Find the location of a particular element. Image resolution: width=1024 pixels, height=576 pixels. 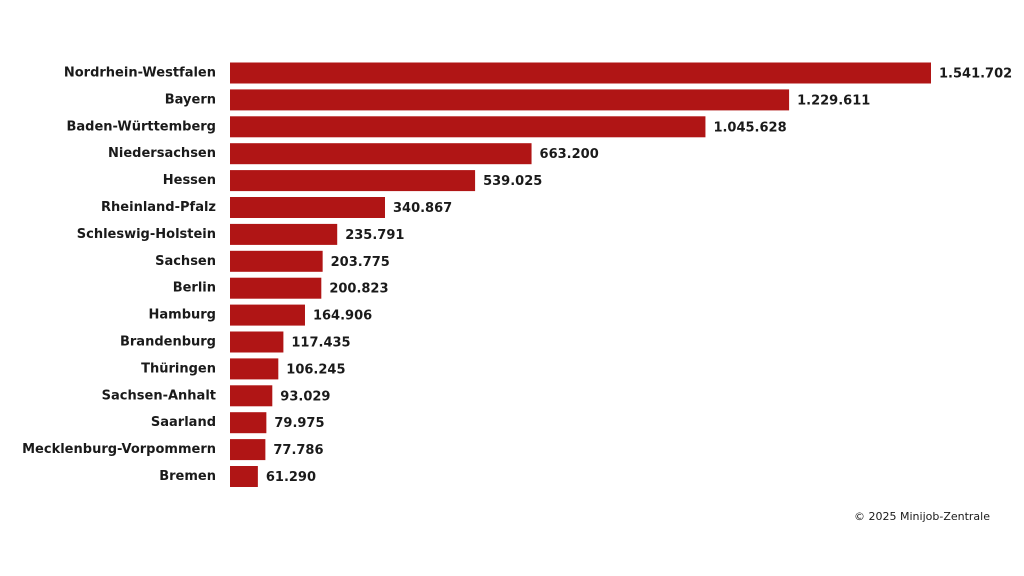

value-label: 79.975 is located at coordinates (299, 423).